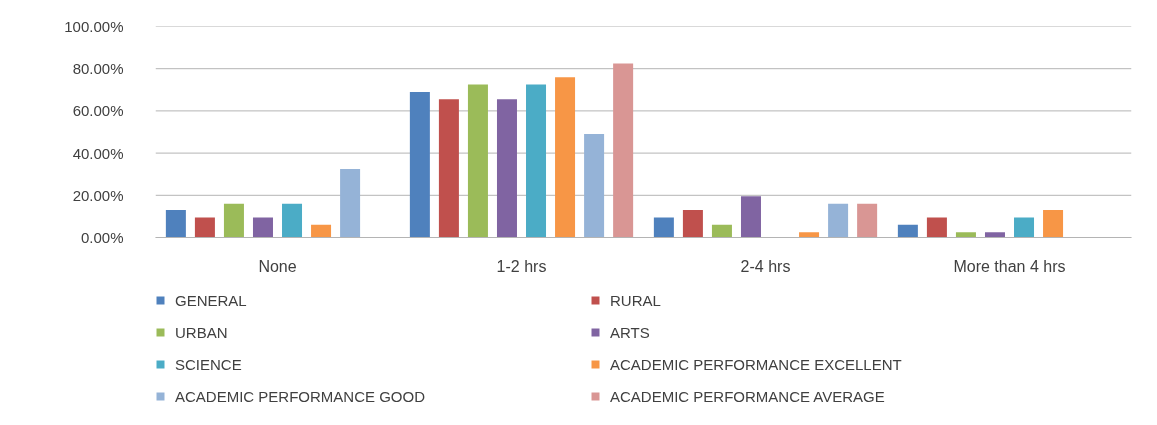 The image size is (1157, 425). What do you see at coordinates (636, 300) in the screenshot?
I see `legend-label: RURAL` at bounding box center [636, 300].